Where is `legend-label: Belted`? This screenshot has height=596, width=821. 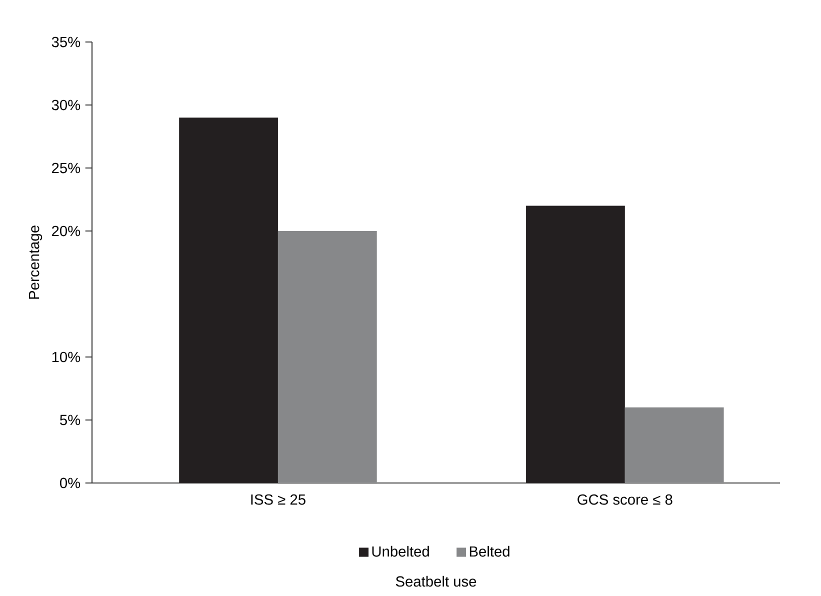 legend-label: Belted is located at coordinates (490, 551).